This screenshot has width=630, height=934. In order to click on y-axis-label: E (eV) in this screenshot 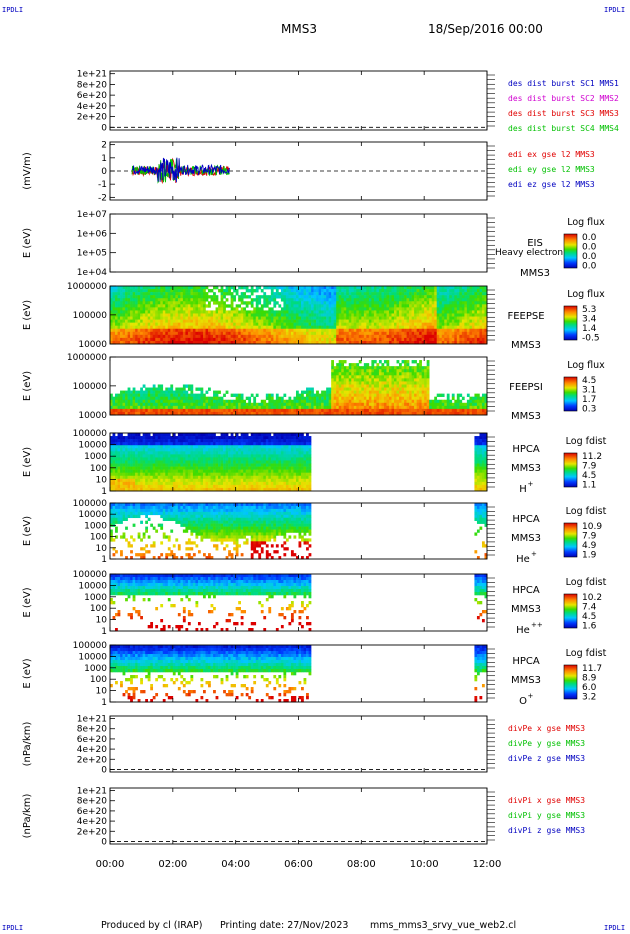, I will do `click(27, 315)`.